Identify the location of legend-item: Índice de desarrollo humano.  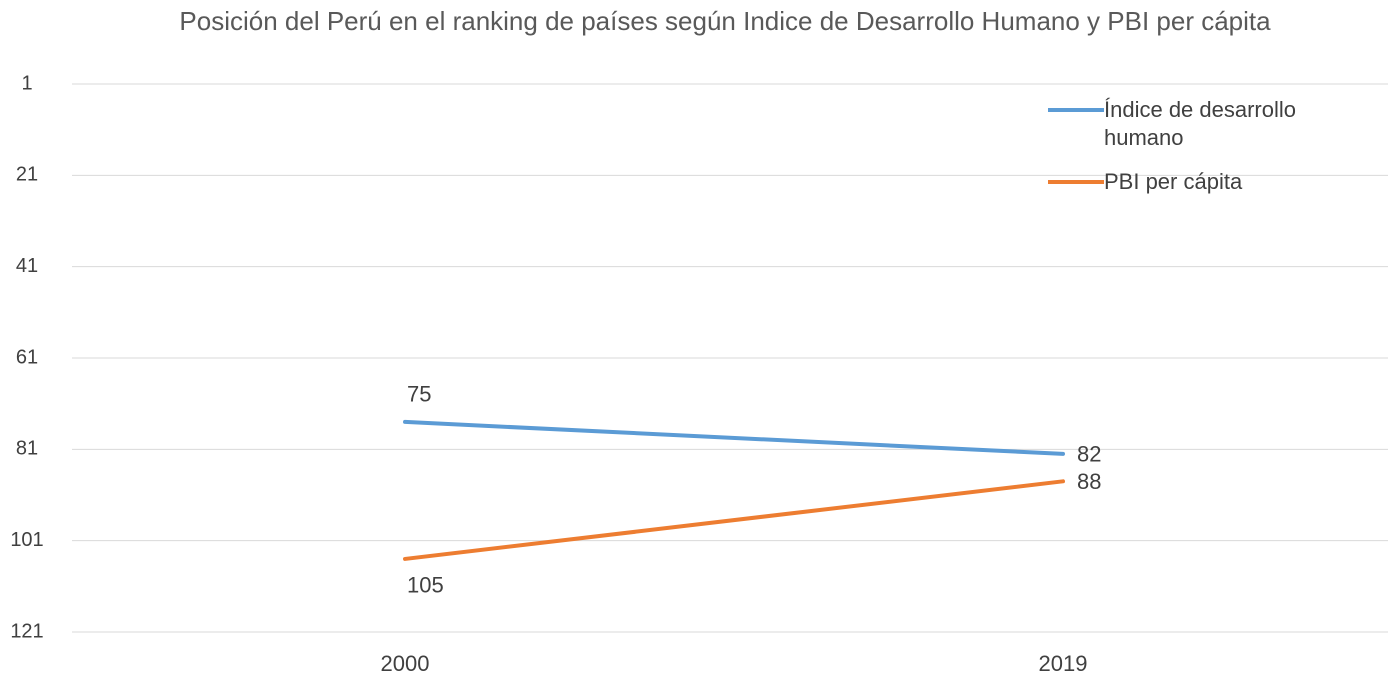
(1196, 124).